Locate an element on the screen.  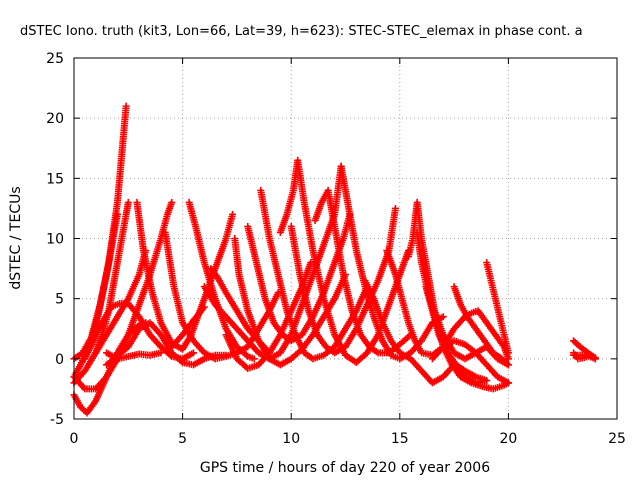
x-tick-label: 0 is located at coordinates (74, 439).